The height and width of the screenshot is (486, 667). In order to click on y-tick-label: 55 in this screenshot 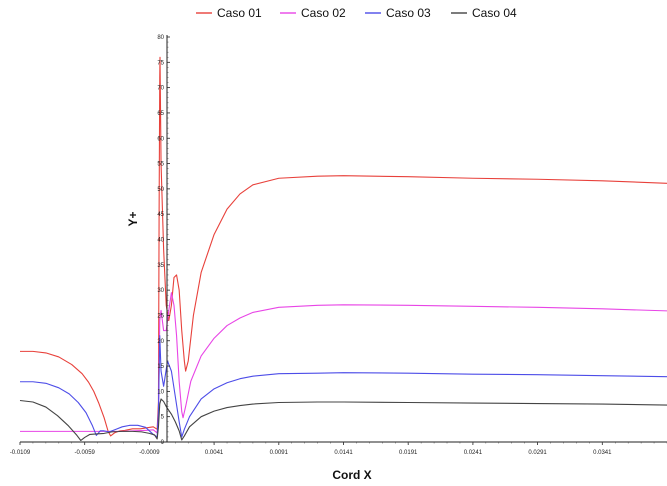, I will do `click(160, 165)`.